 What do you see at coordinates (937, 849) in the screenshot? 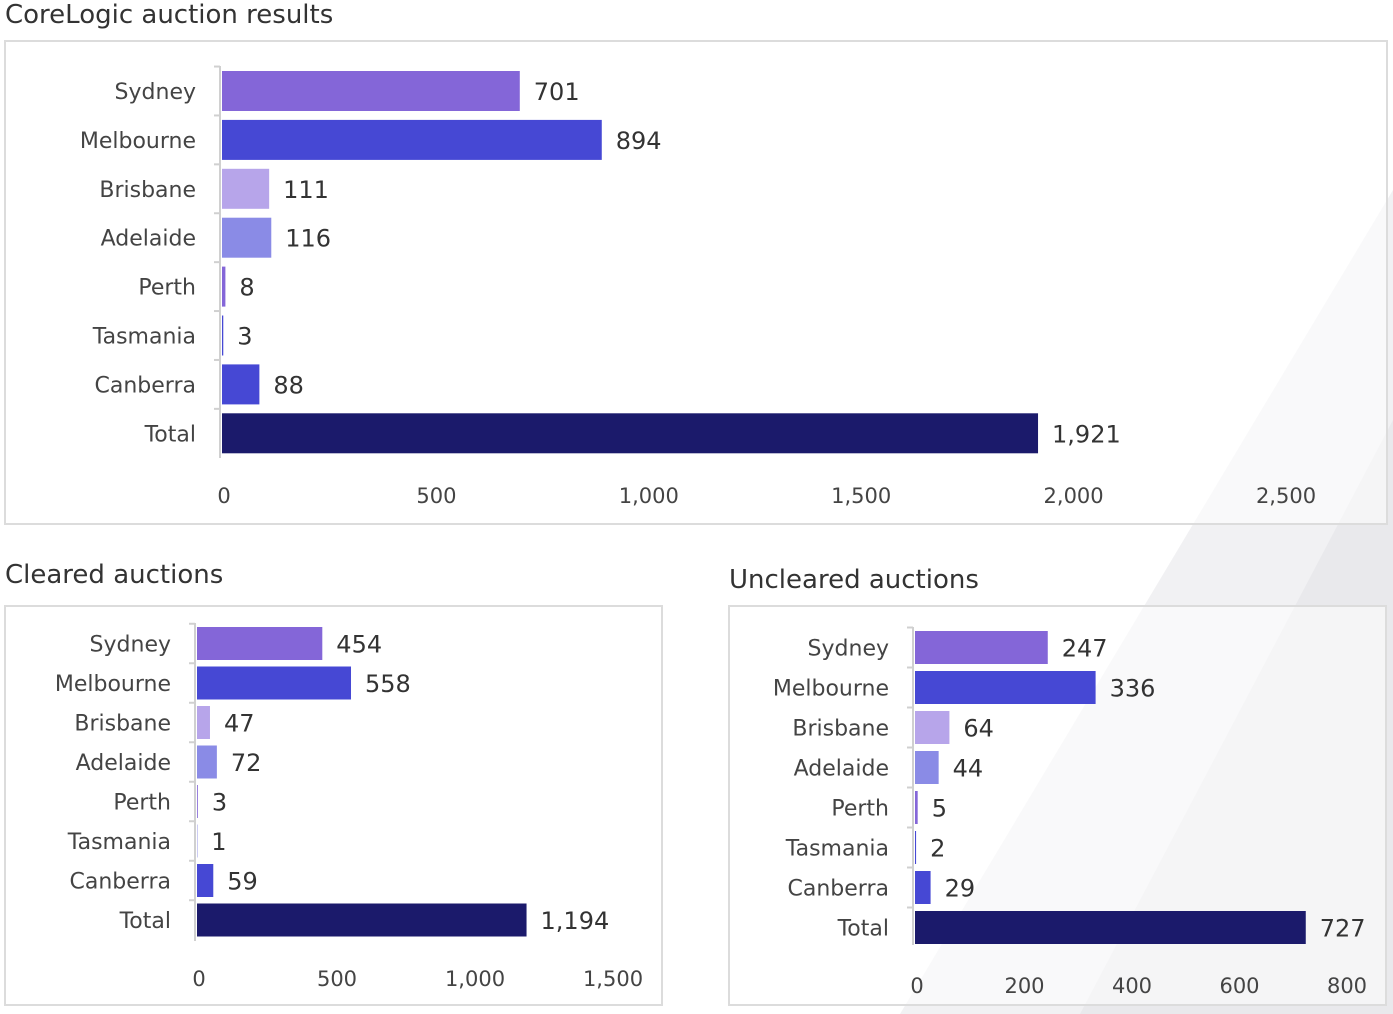
I see `data-label: 2` at bounding box center [937, 849].